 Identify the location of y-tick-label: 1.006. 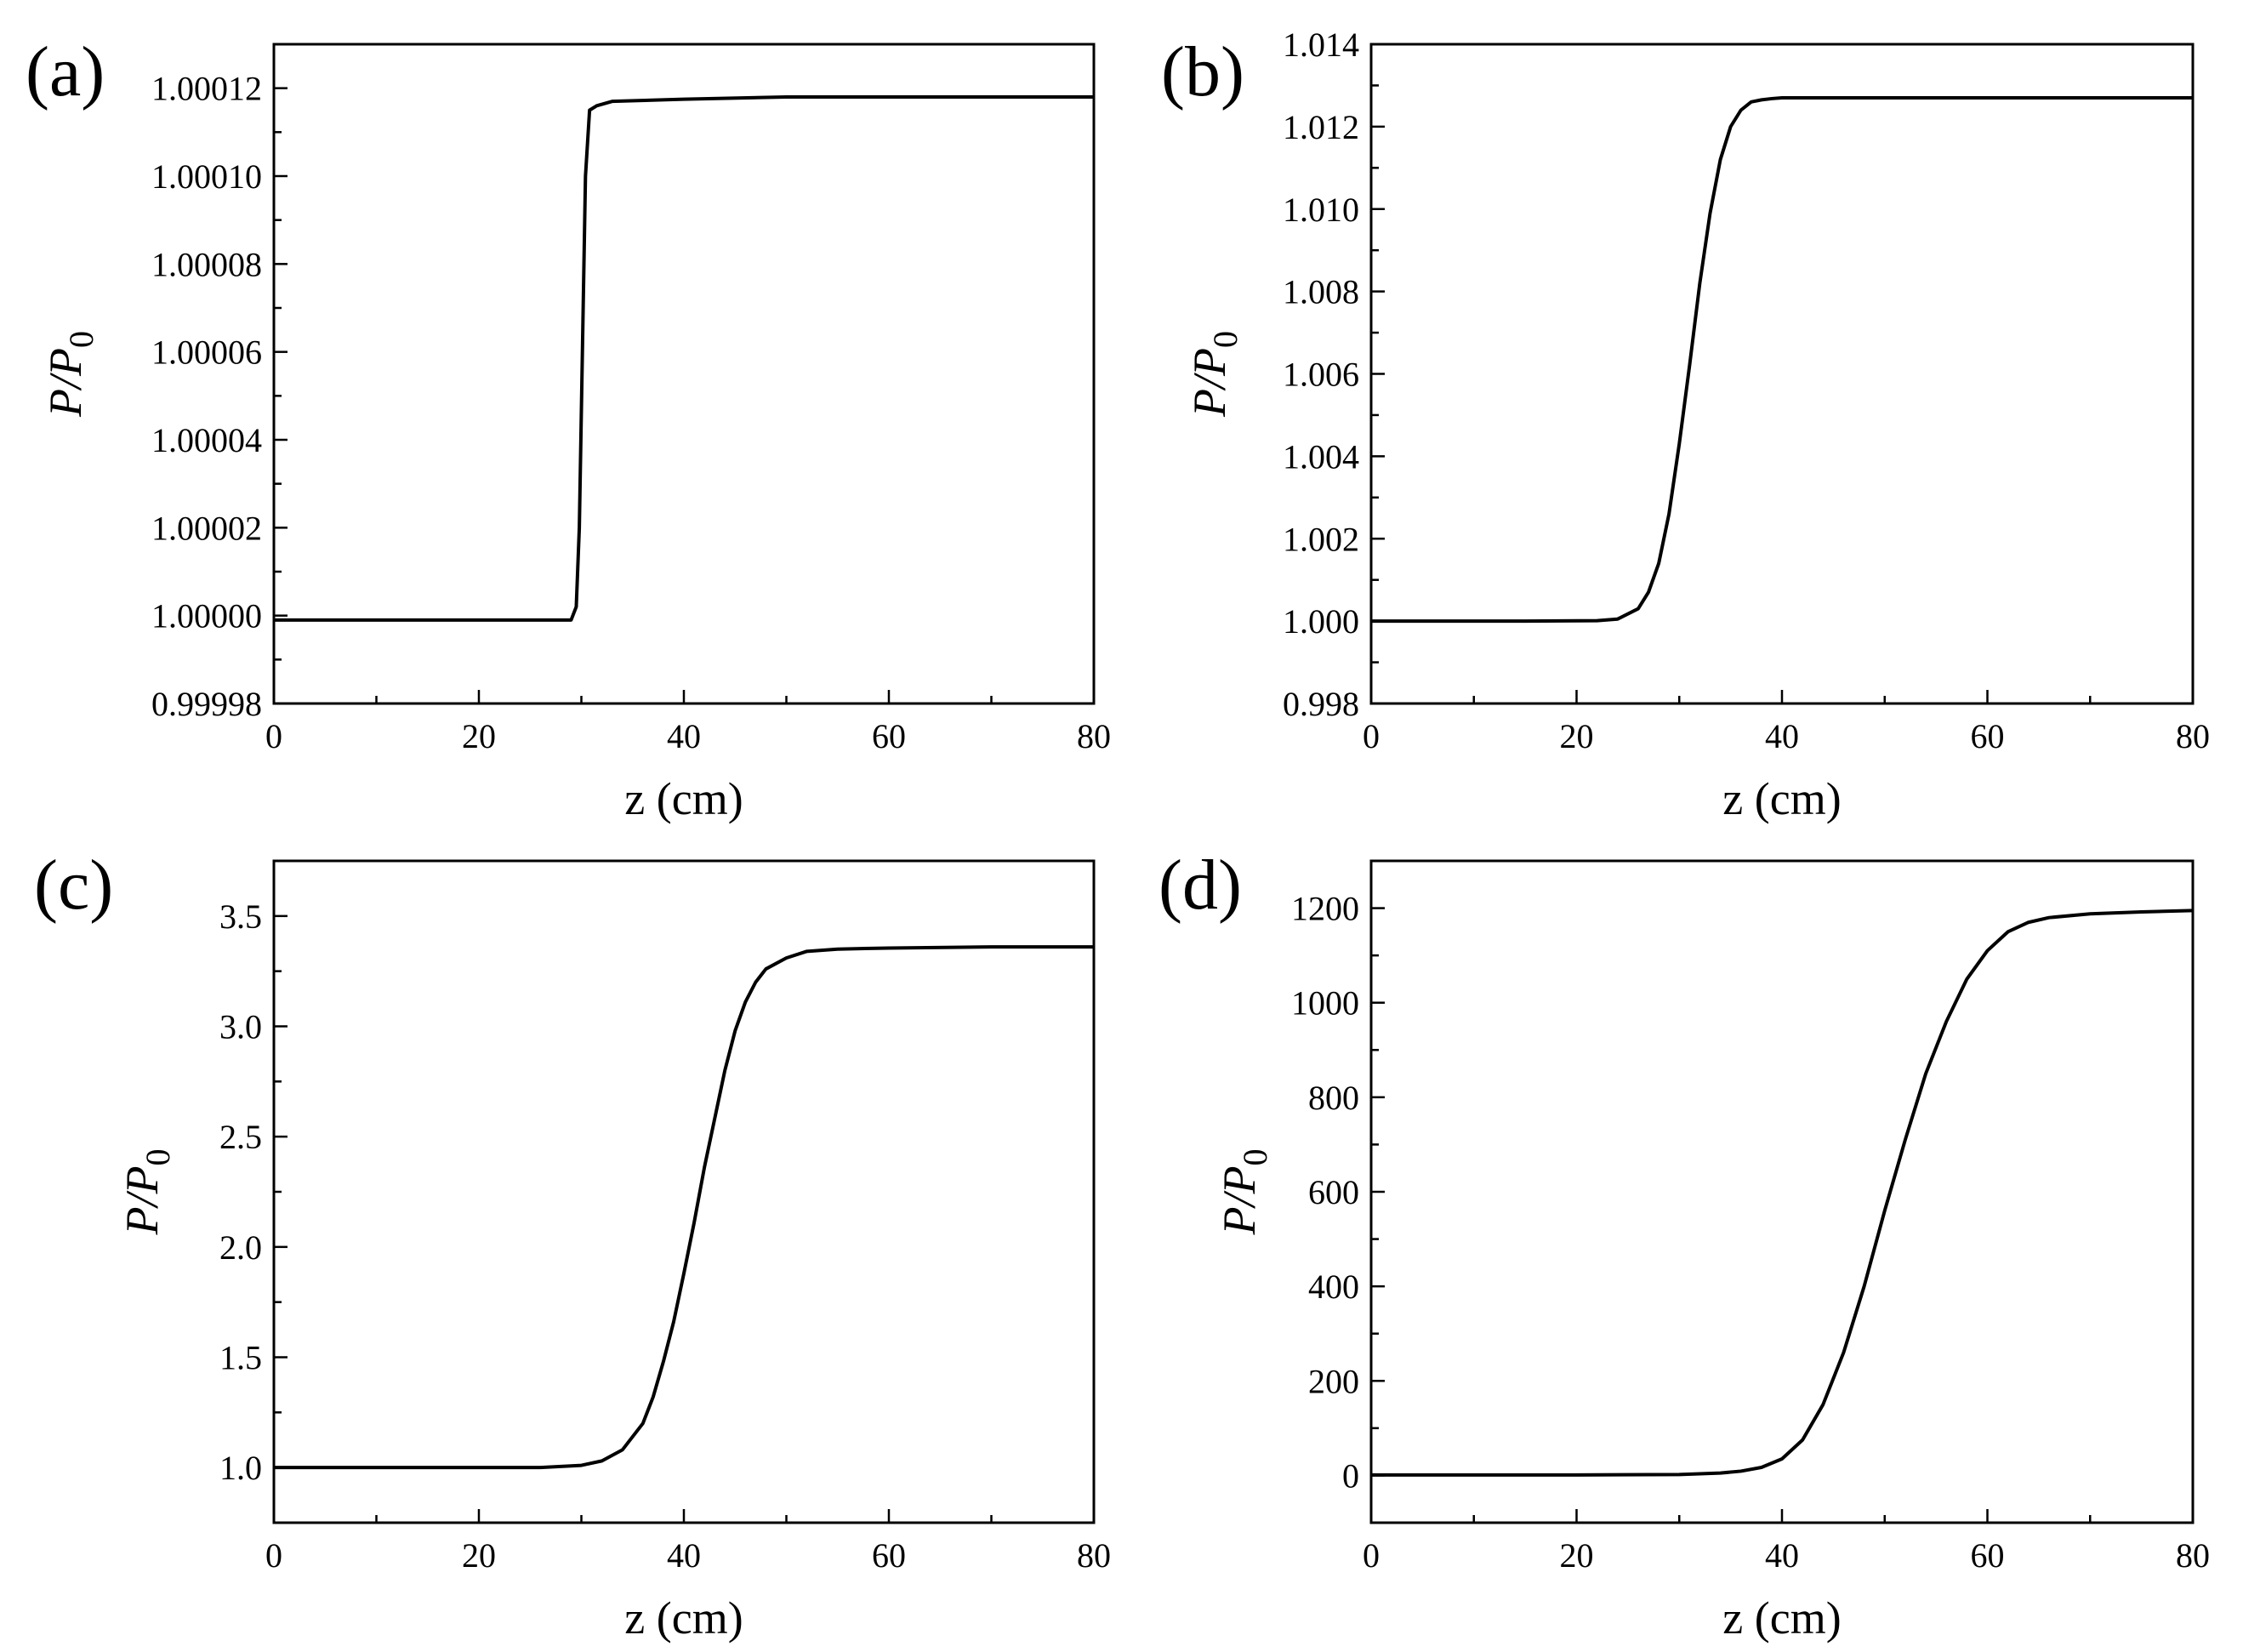
(1321, 375).